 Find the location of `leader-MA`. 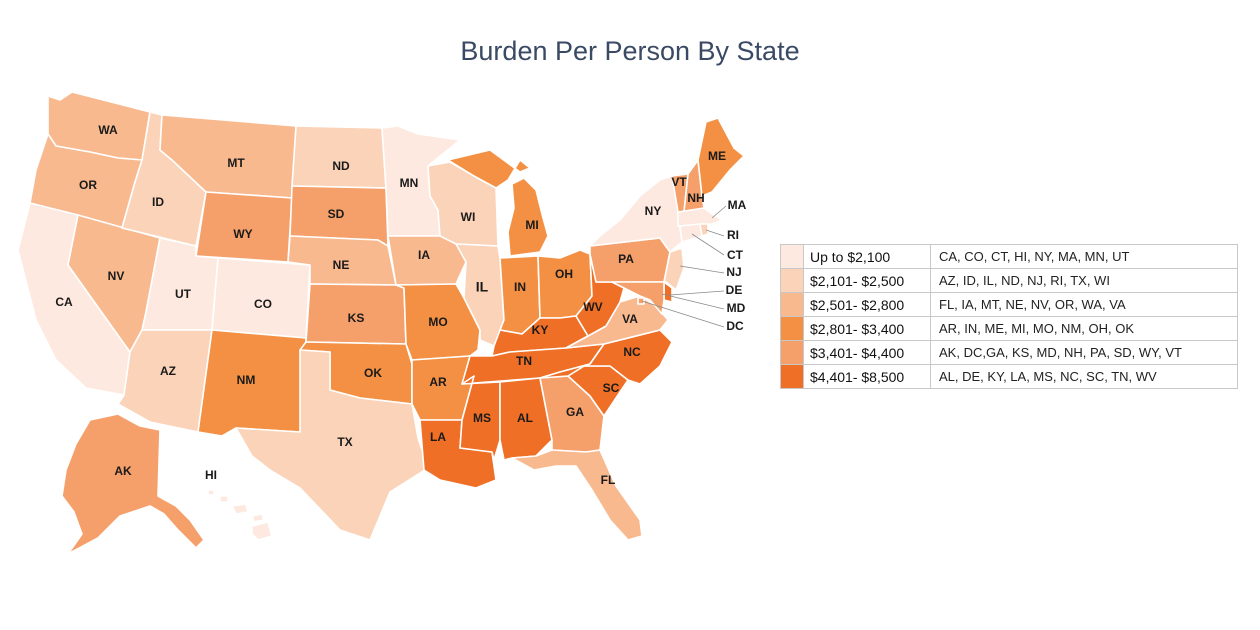

leader-MA is located at coordinates (719, 212).